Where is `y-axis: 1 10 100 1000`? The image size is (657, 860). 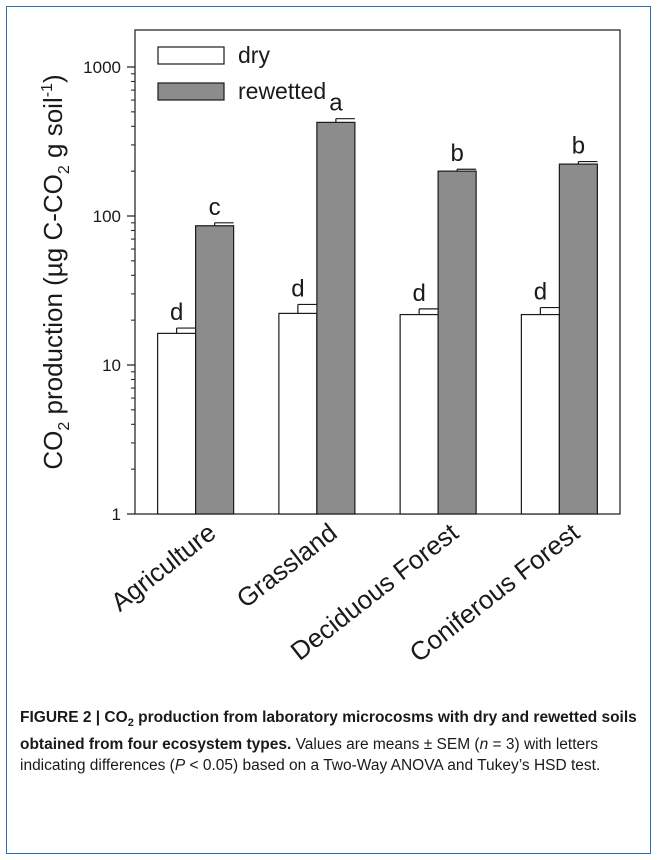
y-axis: 1 10 100 1000 is located at coordinates (109, 291).